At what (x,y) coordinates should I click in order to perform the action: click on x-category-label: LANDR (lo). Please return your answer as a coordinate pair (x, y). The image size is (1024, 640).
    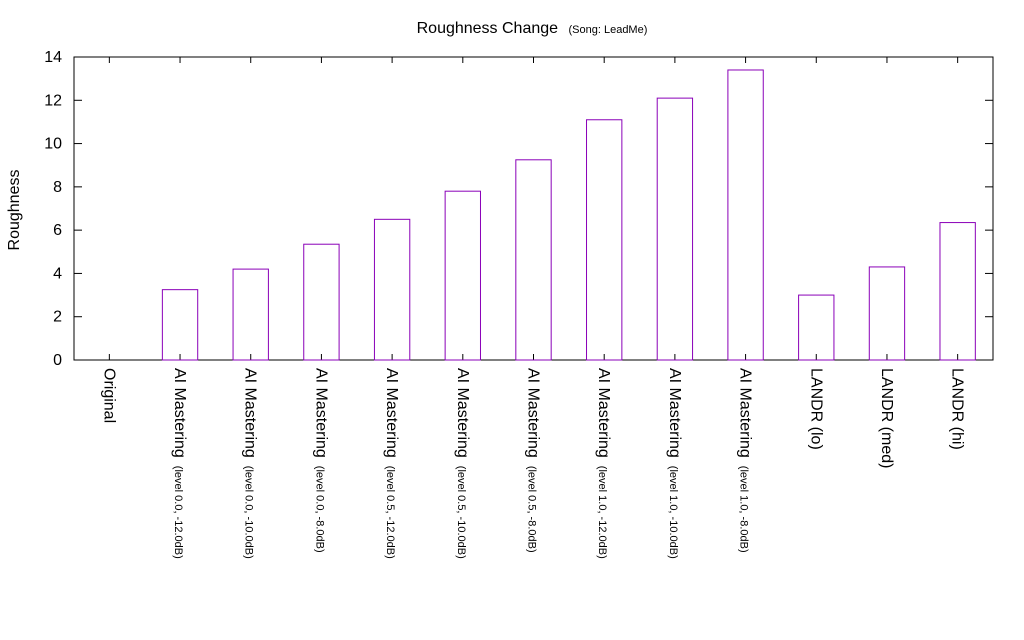
    Looking at the image, I should click on (815, 409).